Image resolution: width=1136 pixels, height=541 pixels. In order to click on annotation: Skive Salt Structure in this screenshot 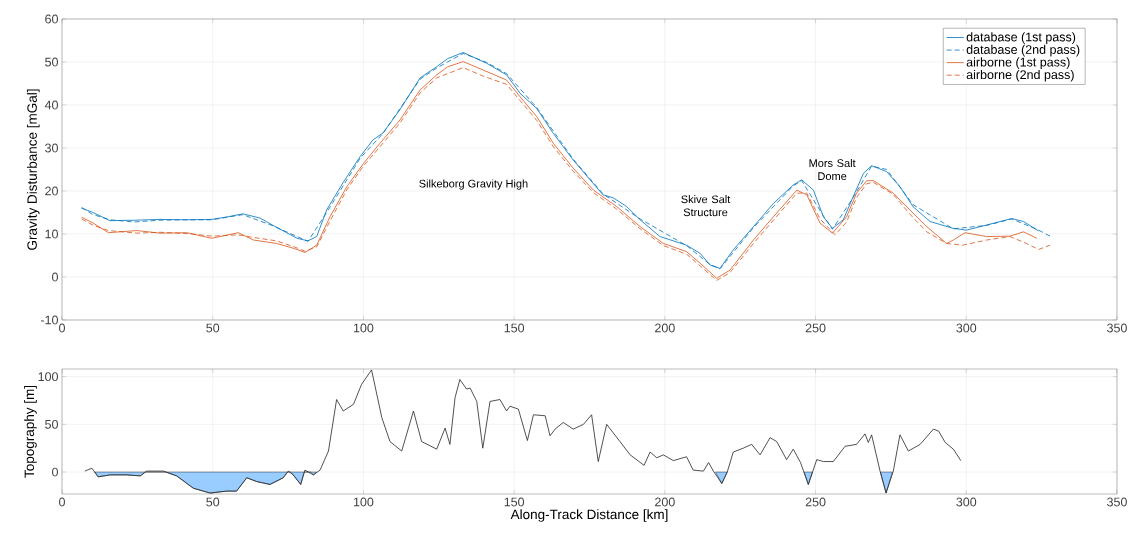, I will do `click(706, 206)`.